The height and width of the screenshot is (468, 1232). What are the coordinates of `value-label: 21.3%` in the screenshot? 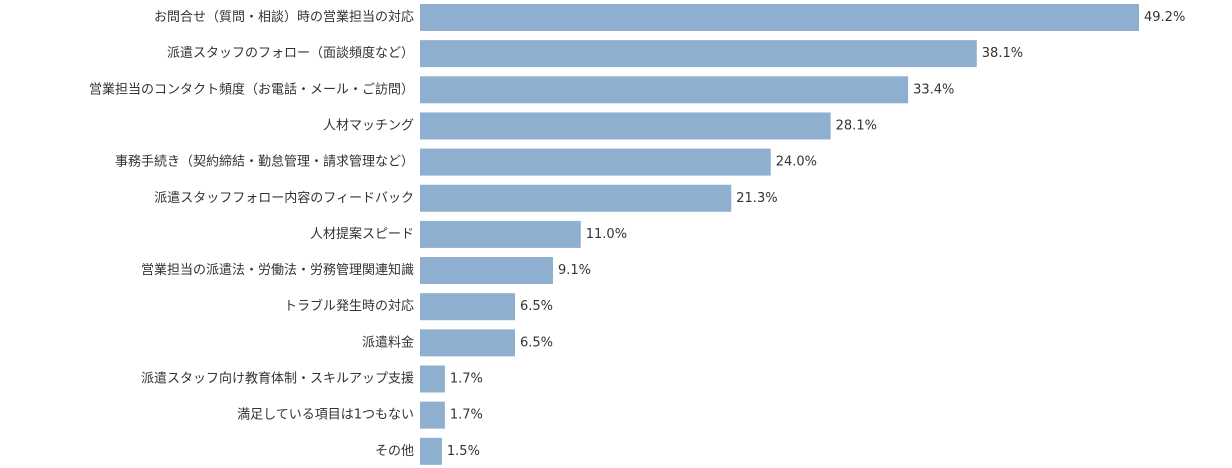 It's located at (756, 198).